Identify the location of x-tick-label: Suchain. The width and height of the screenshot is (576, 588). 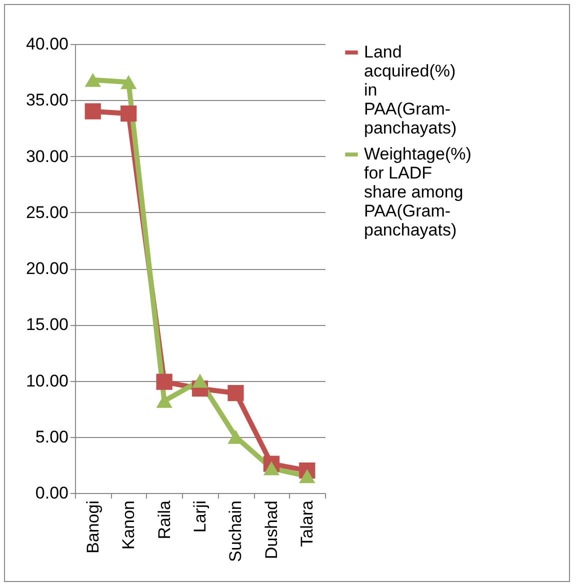
(236, 531).